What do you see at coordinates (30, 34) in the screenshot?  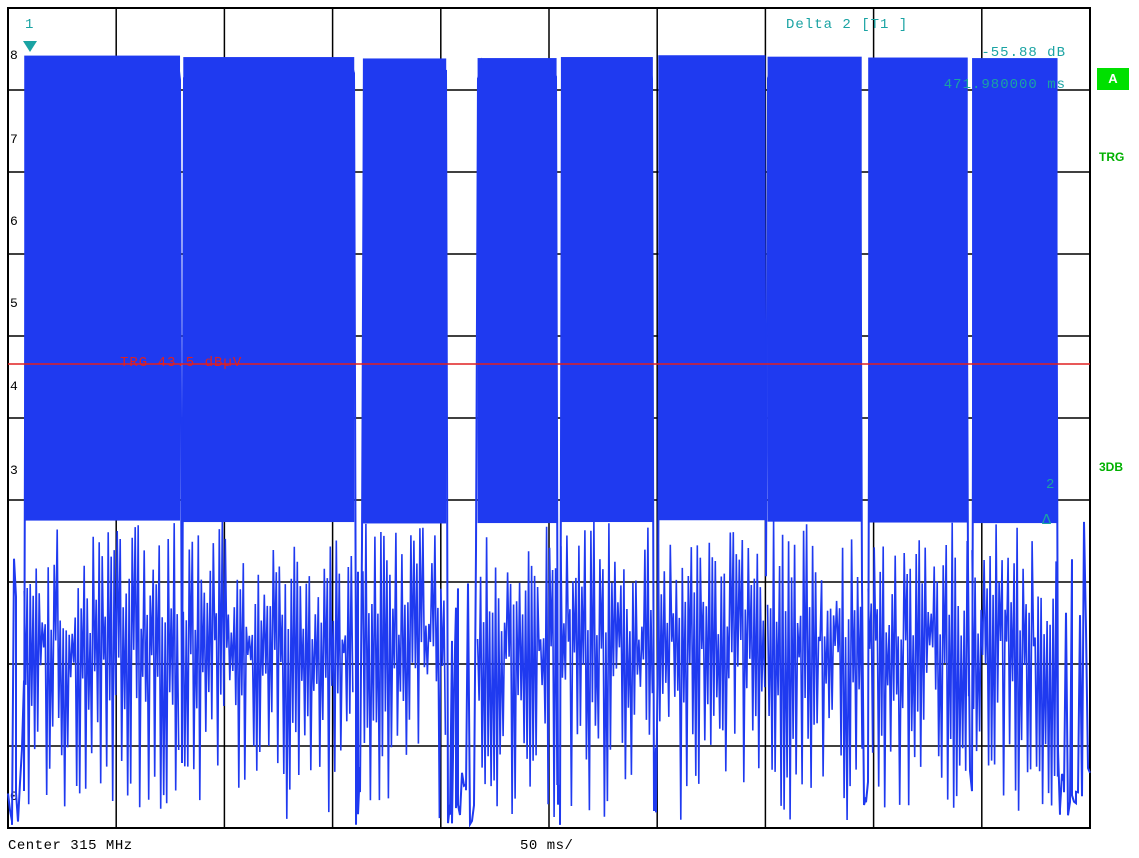 I see `marker-1: 1` at bounding box center [30, 34].